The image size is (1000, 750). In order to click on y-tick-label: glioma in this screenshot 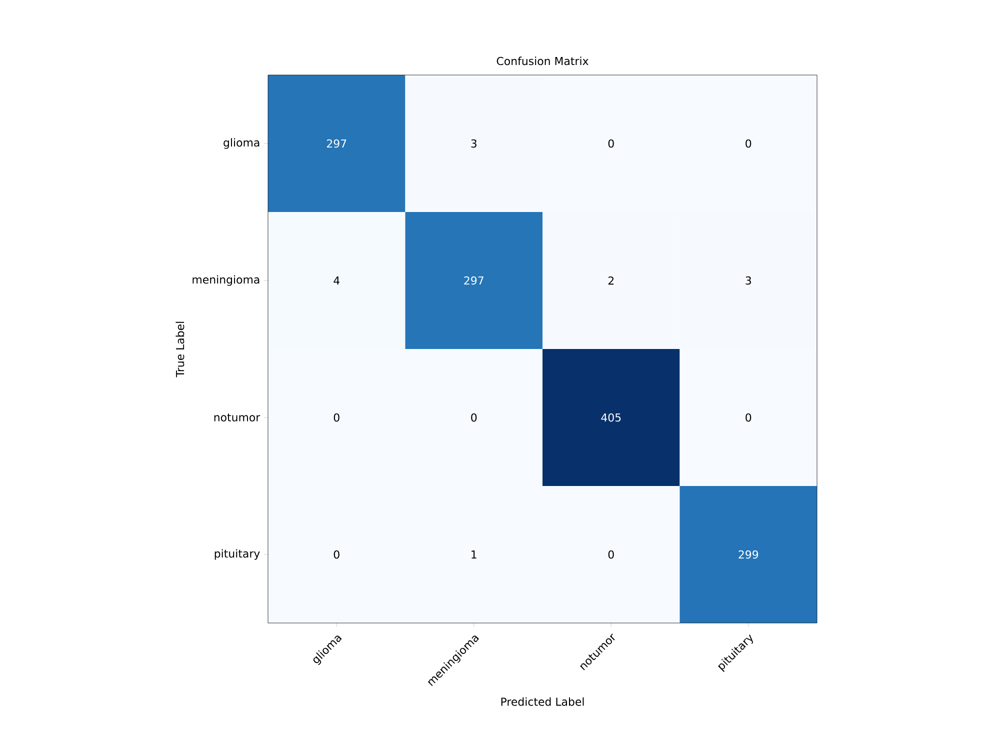, I will do `click(242, 143)`.